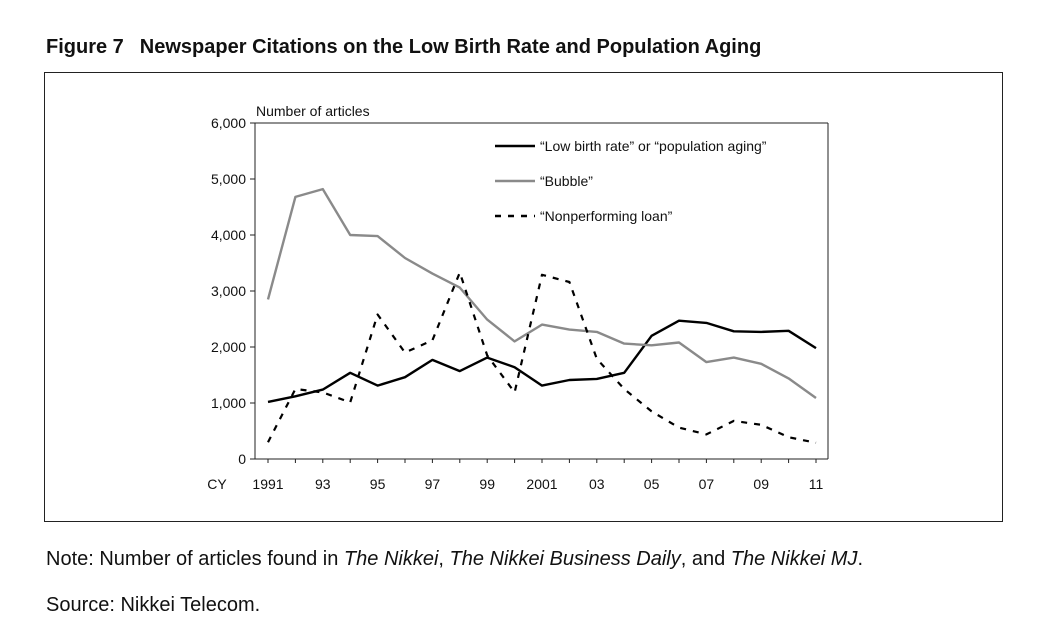  Describe the element at coordinates (860, 559) in the screenshot. I see `note-suffix: .` at that location.